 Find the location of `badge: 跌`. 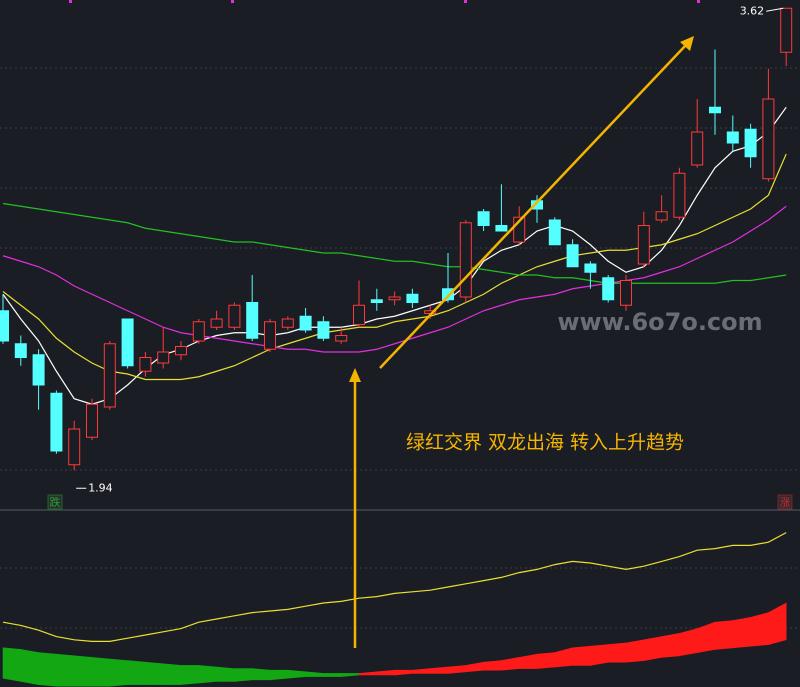

badge: 跌 is located at coordinates (55, 502).